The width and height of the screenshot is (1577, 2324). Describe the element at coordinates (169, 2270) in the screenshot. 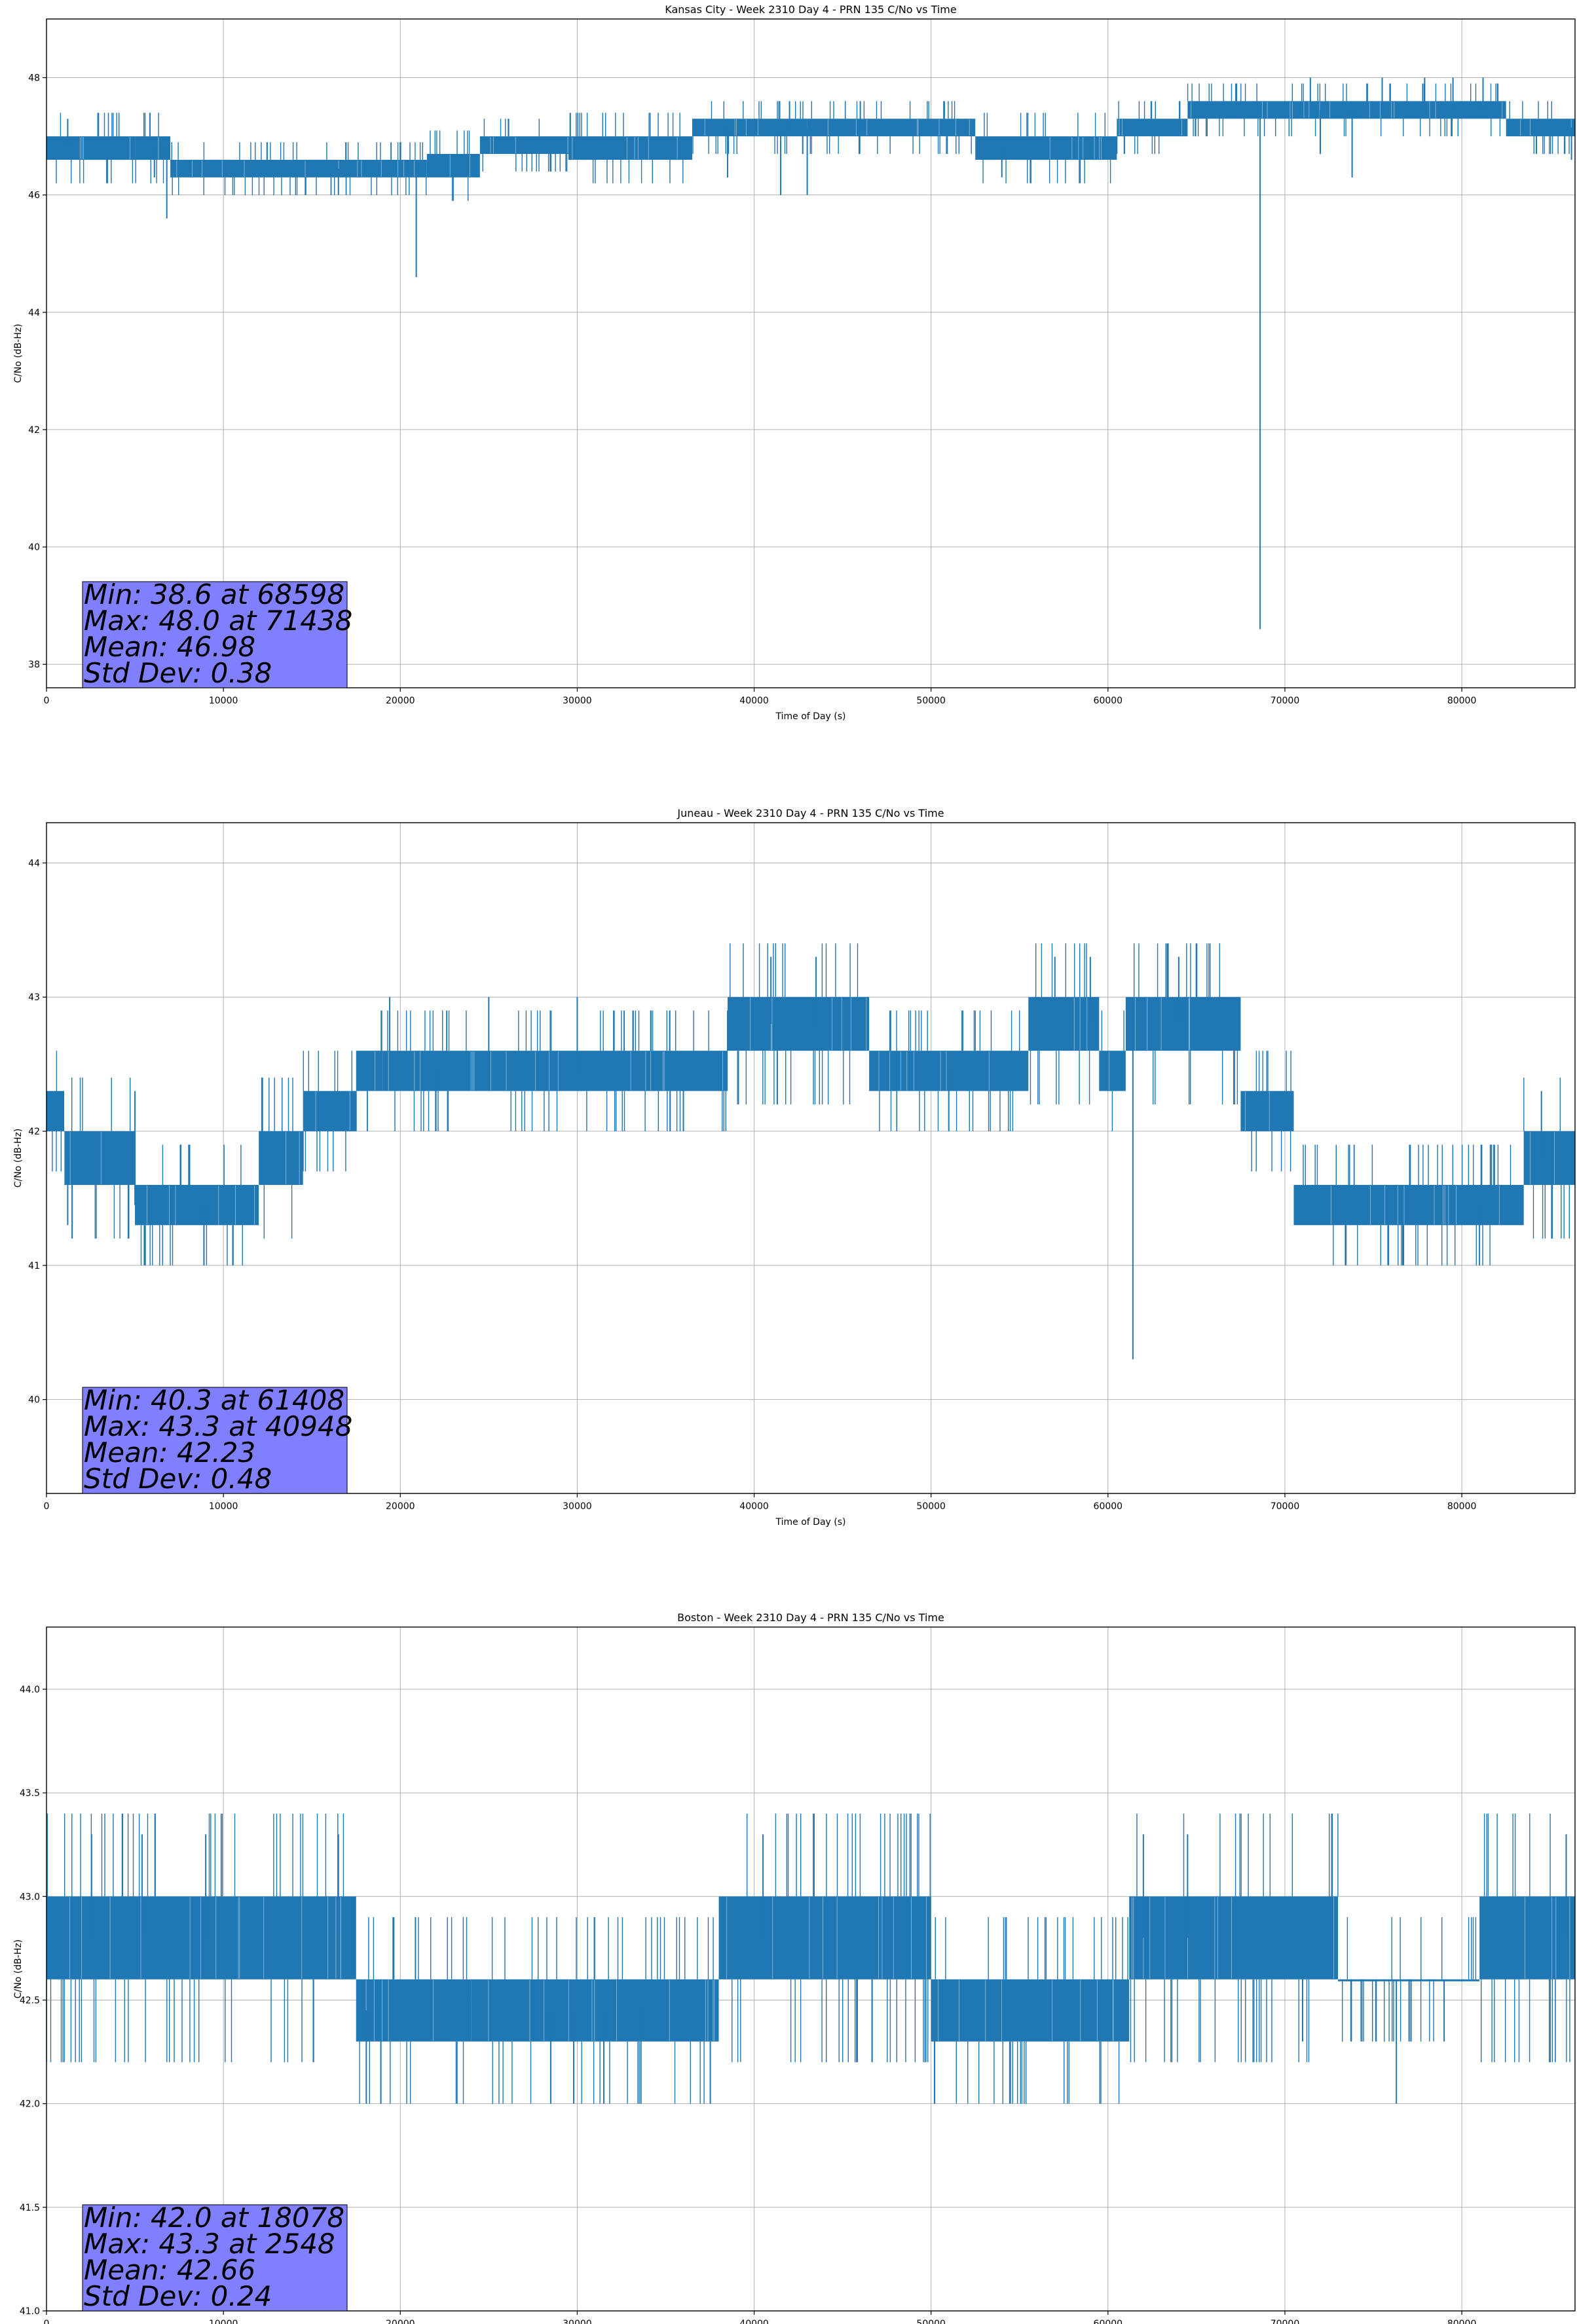

I see `stats-line: Mean: 42.66` at that location.